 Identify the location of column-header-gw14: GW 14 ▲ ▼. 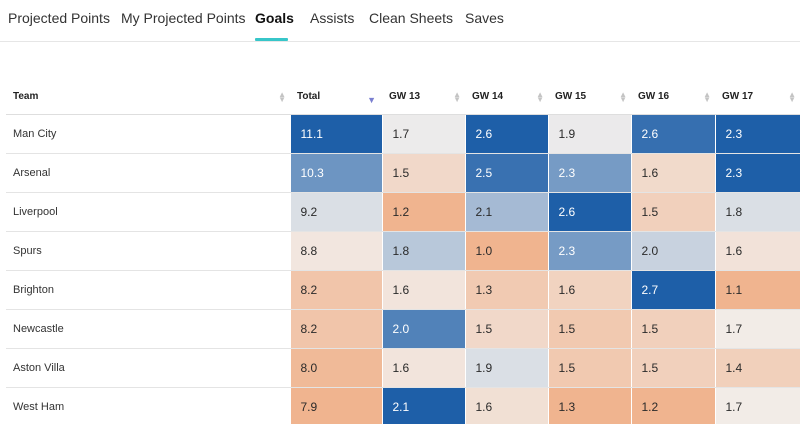
(506, 97).